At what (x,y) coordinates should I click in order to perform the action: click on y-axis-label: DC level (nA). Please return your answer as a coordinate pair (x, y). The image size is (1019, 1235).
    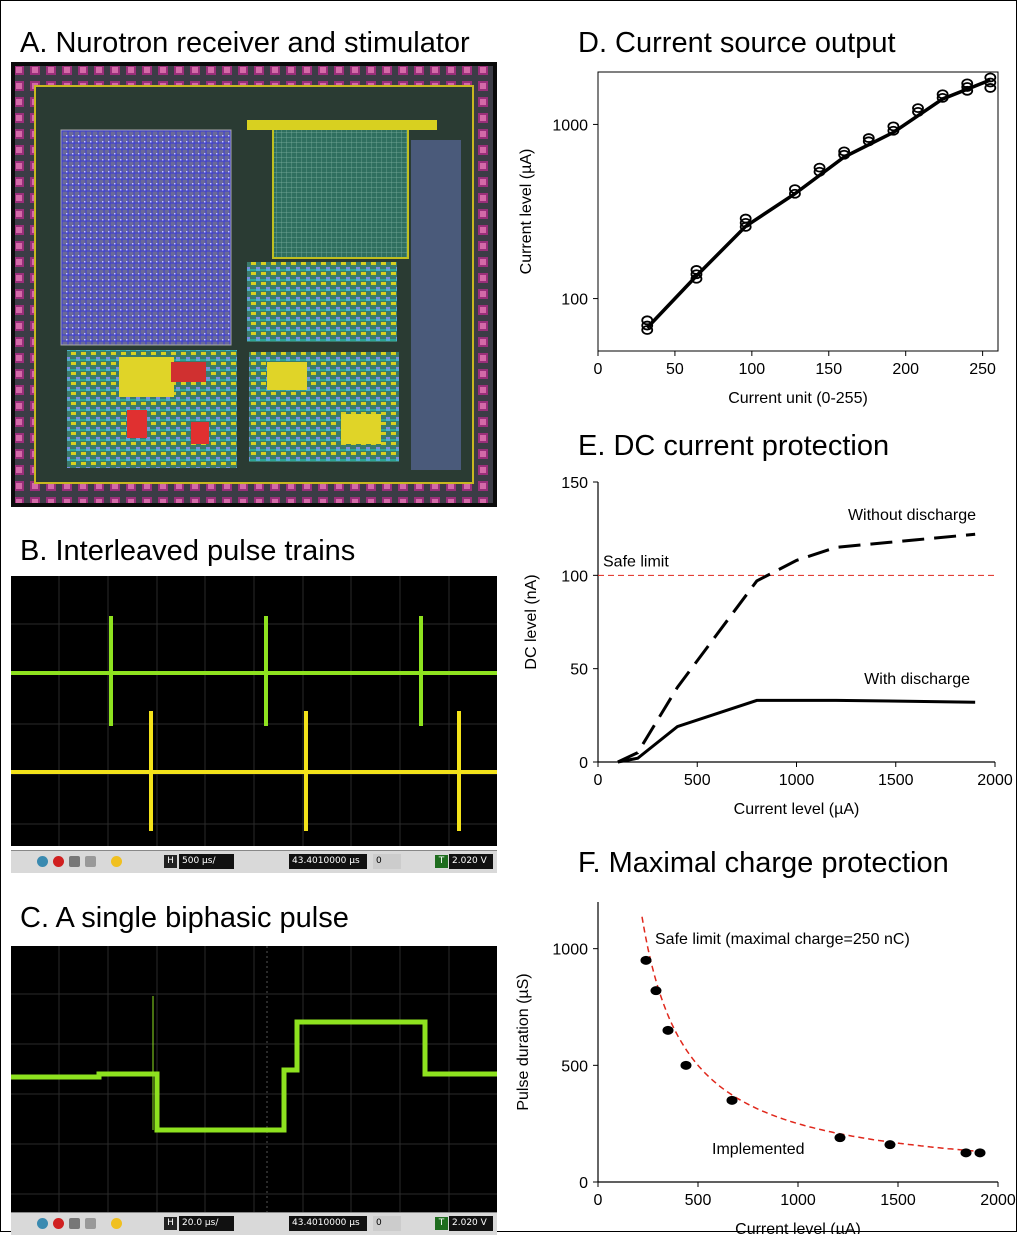
    Looking at the image, I should click on (531, 621).